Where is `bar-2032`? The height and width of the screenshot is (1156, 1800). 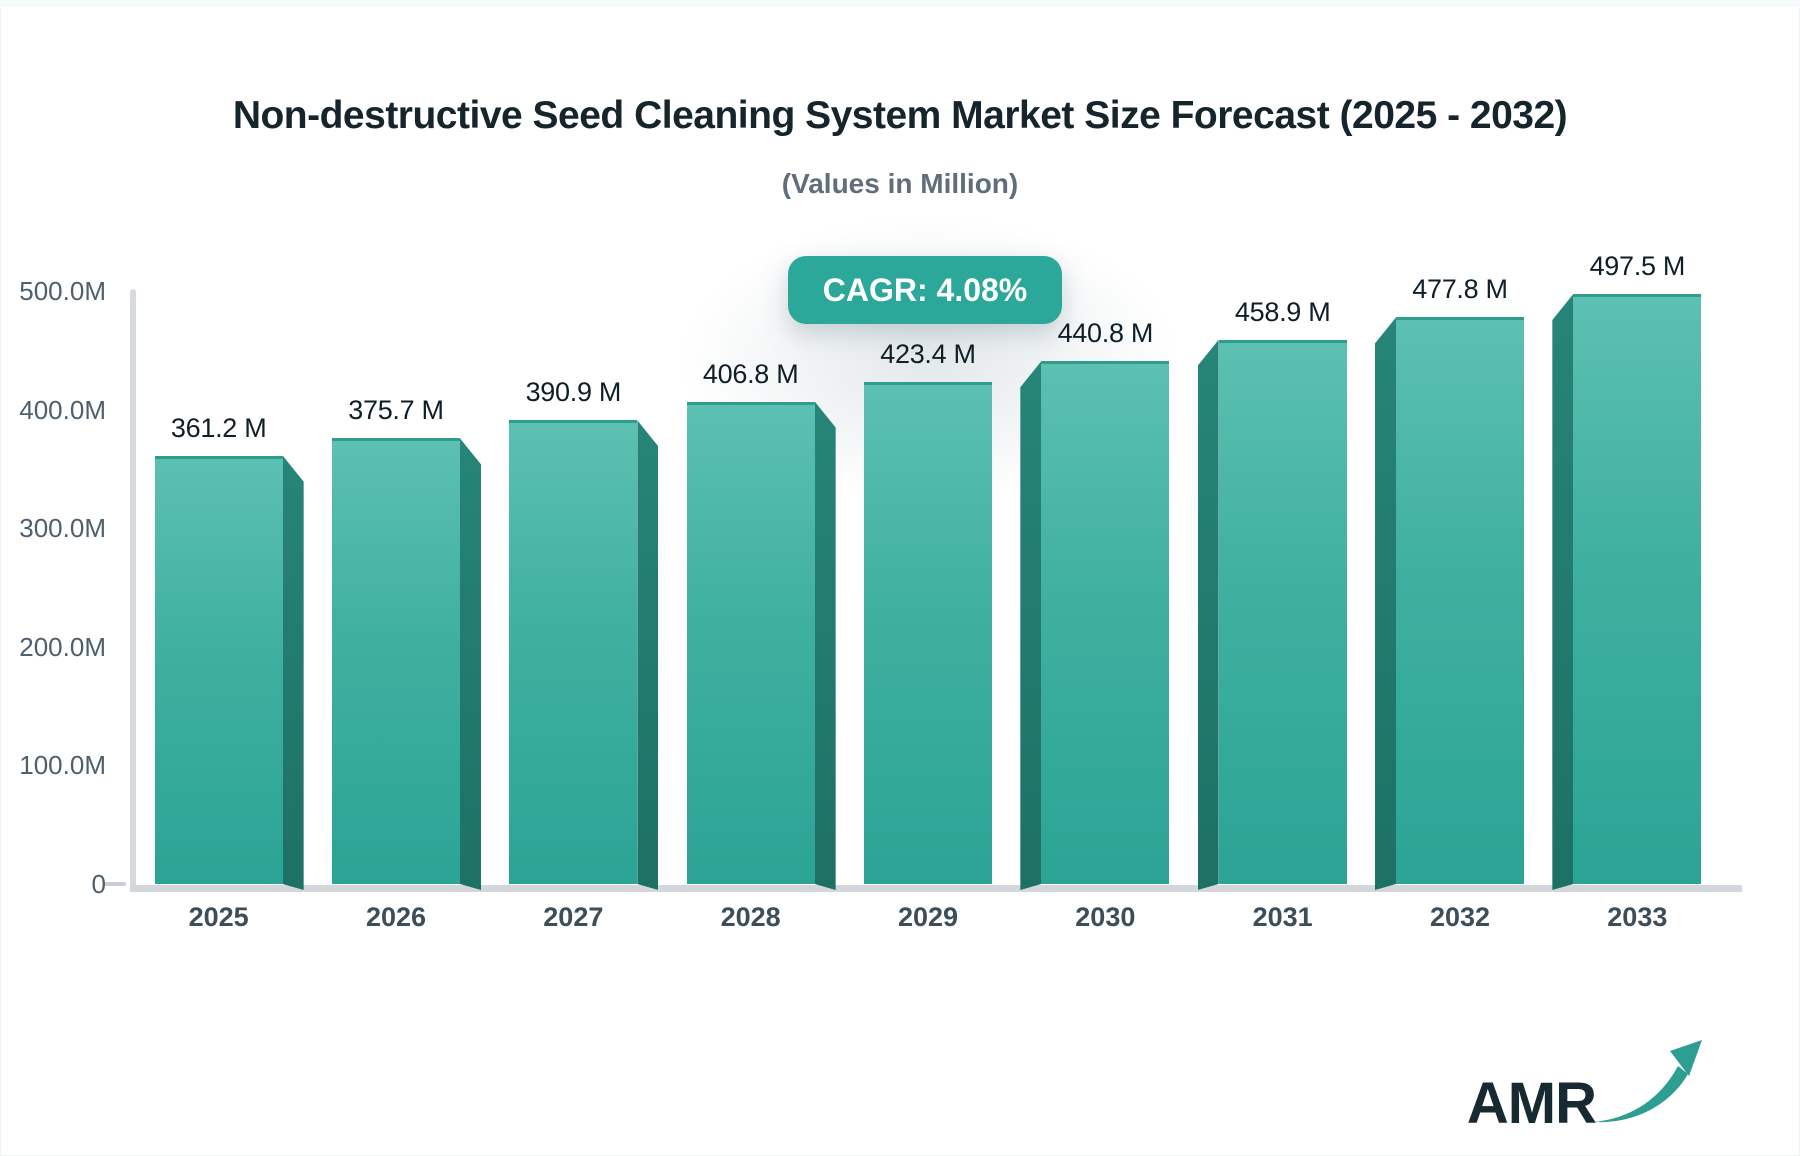 bar-2032 is located at coordinates (1460, 600).